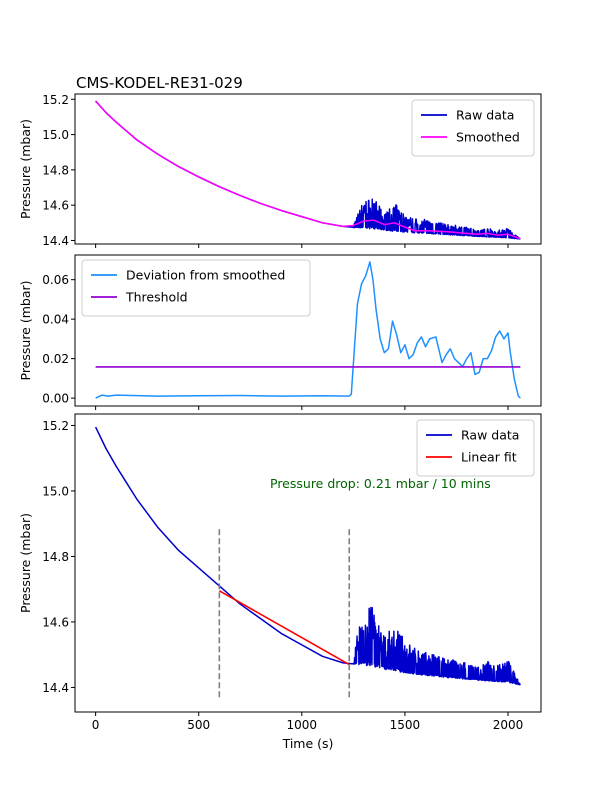 This screenshot has width=600, height=800. I want to click on series-line-raw-data, so click(308, 170).